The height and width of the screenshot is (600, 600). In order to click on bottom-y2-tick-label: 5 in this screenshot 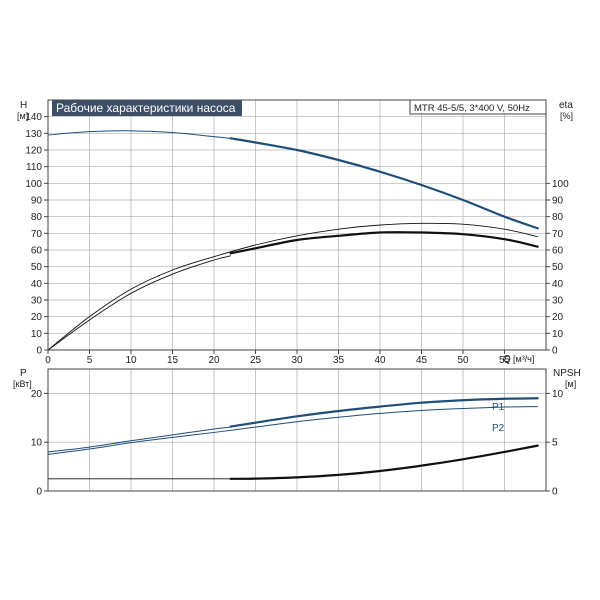, I will do `click(555, 443)`.